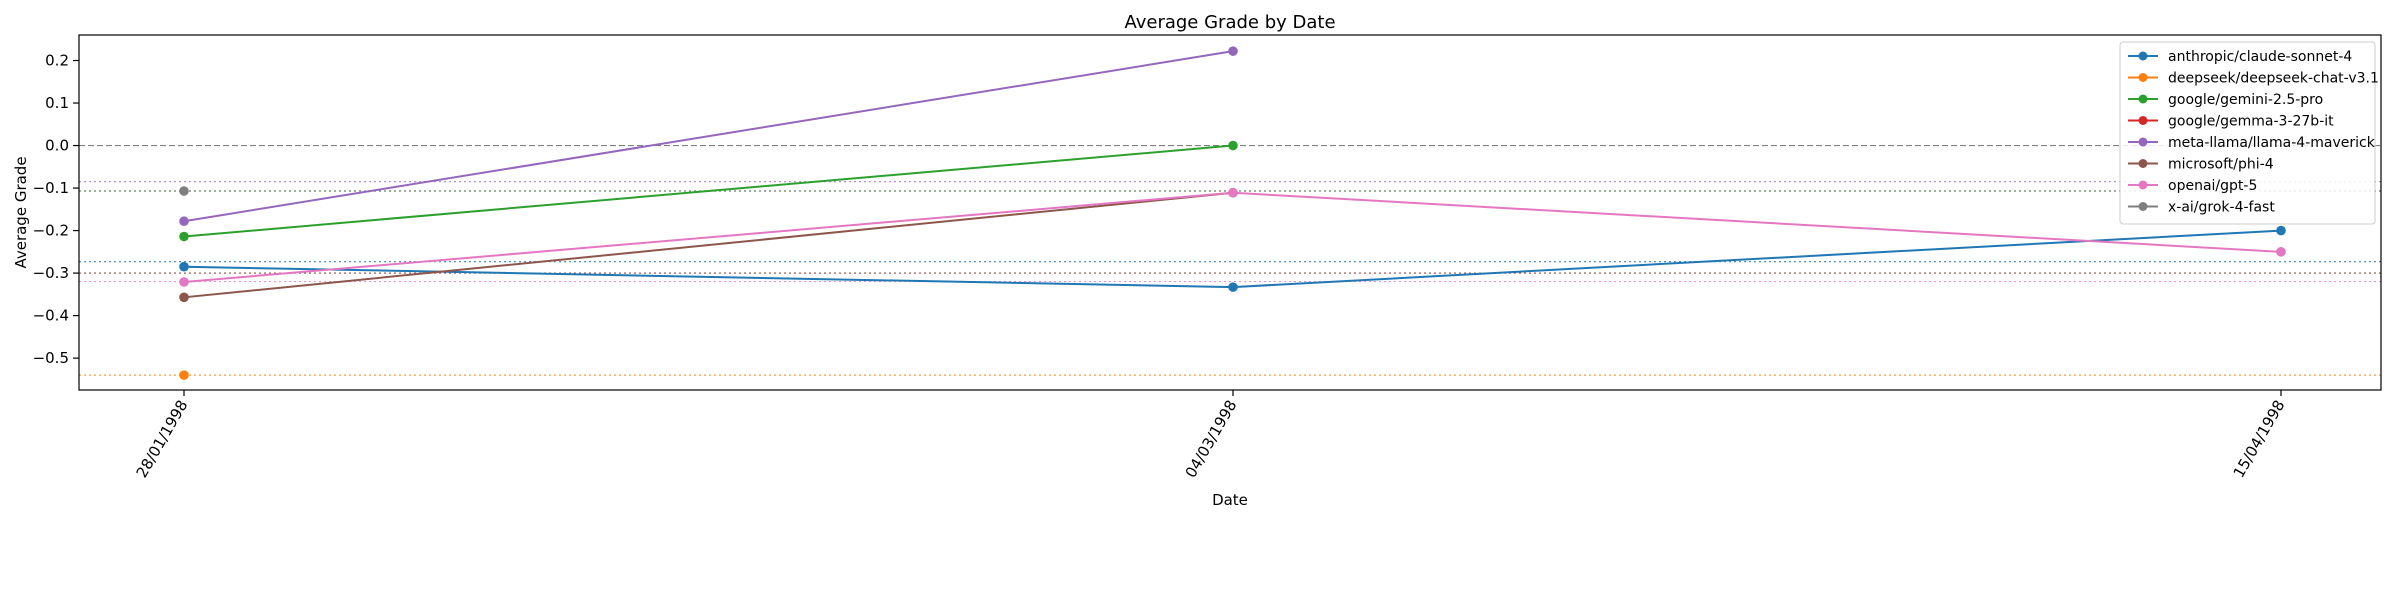 The image size is (2400, 604). I want to click on y-axis-title: Average Grade, so click(21, 212).